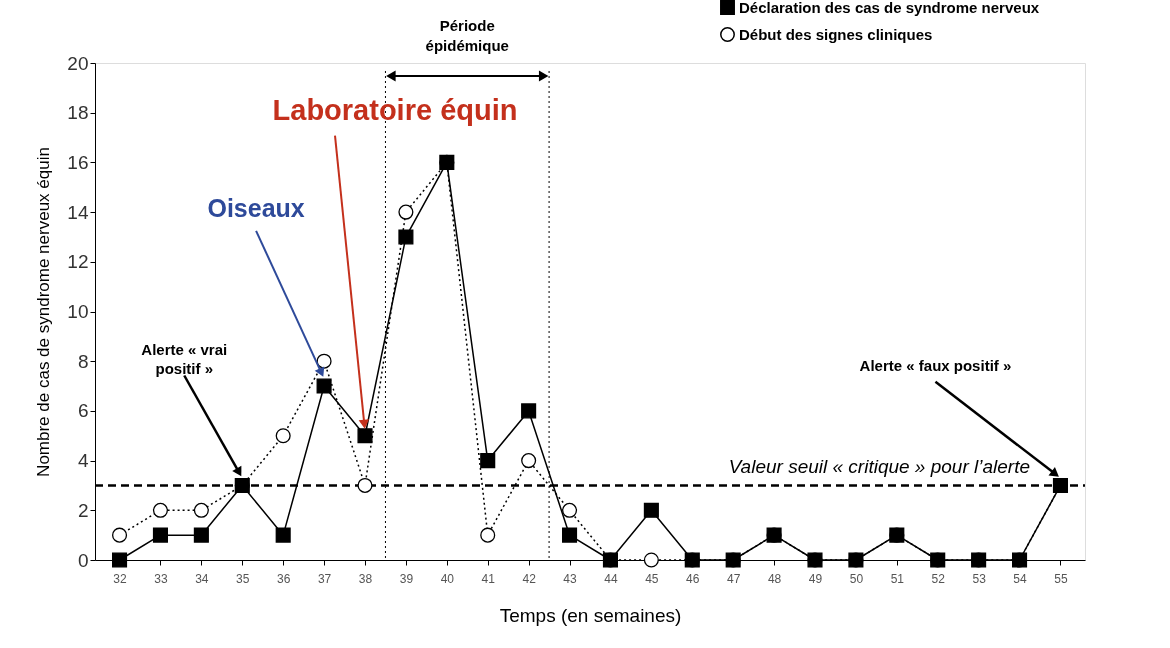 Image resolution: width=1170 pixels, height=648 pixels. What do you see at coordinates (879, 467) in the screenshot?
I see `ref-line-label: Valeur seuil « critique » pour l’alerte` at bounding box center [879, 467].